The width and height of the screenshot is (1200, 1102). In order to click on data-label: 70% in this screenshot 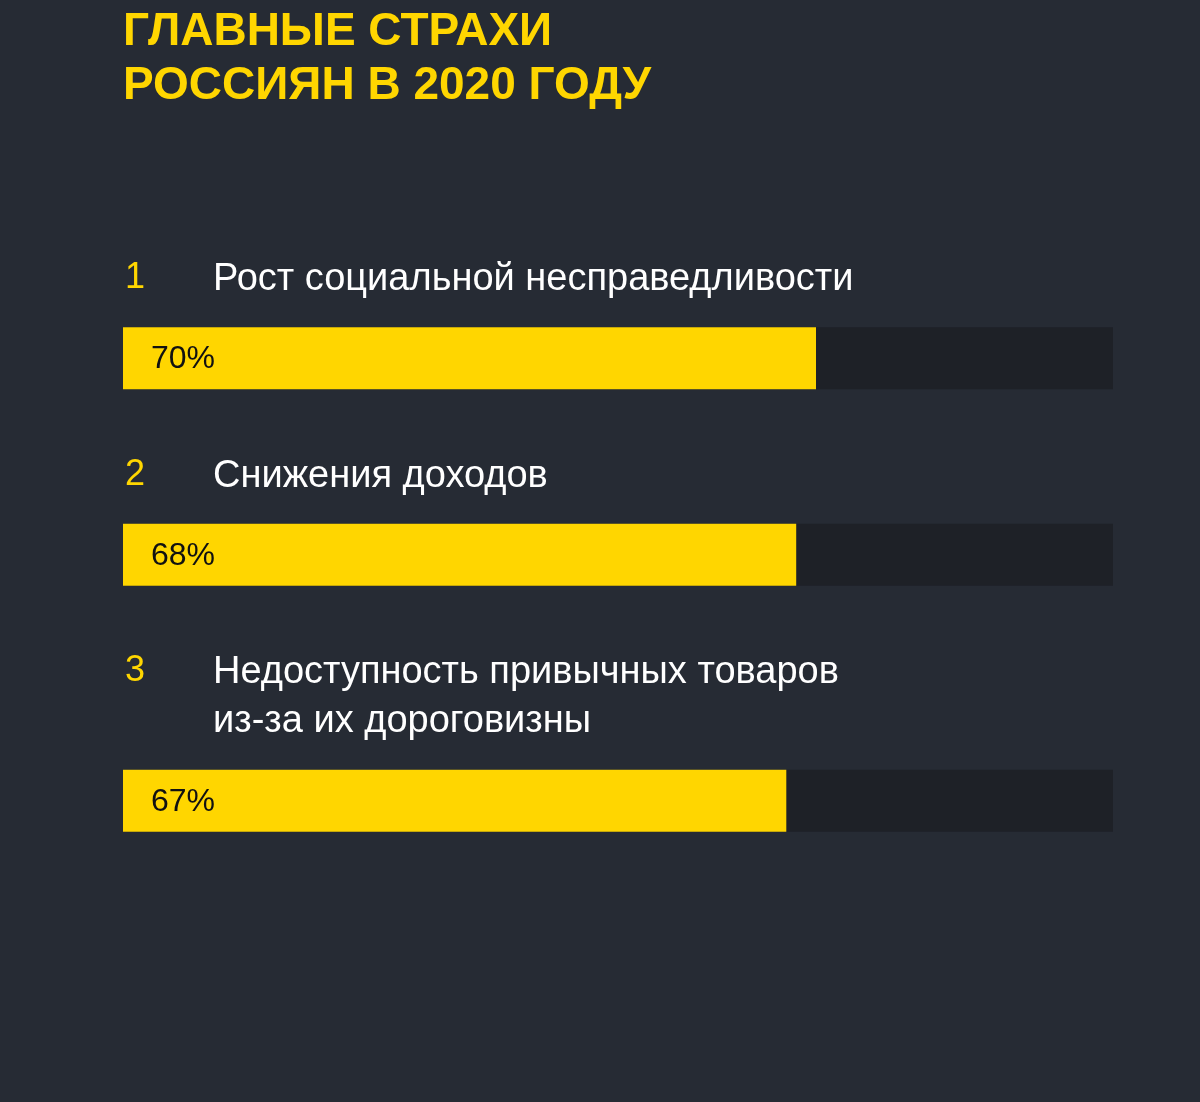, I will do `click(183, 357)`.